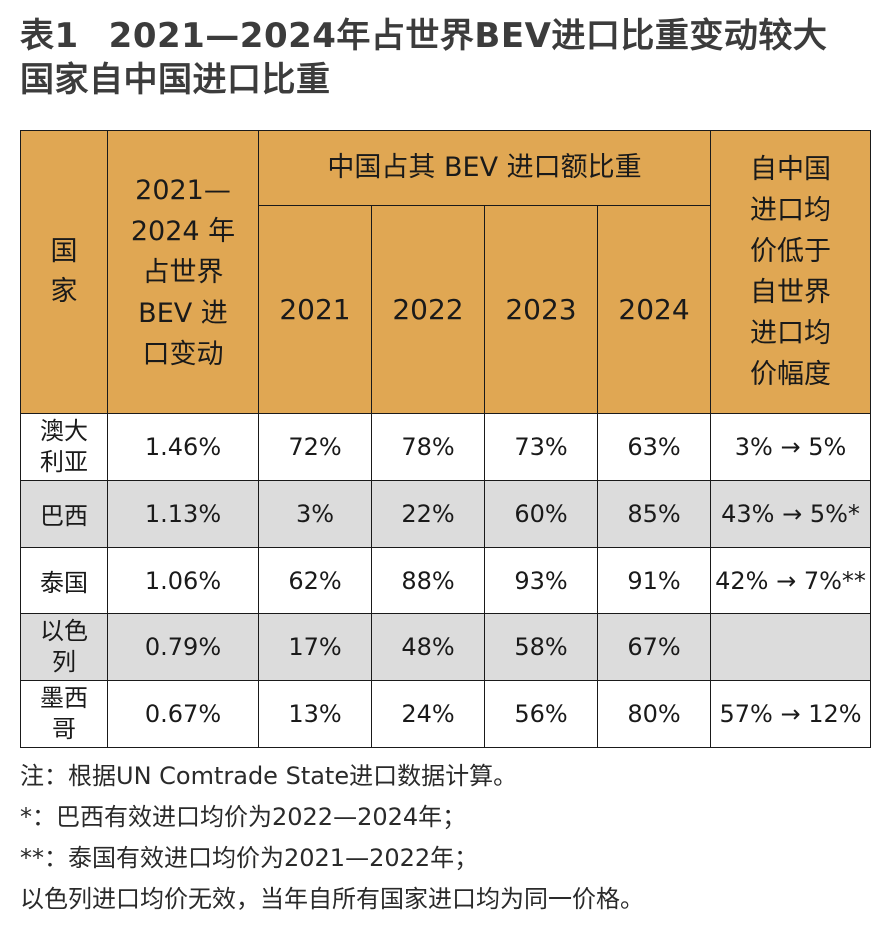 The width and height of the screenshot is (884, 944). What do you see at coordinates (315, 447) in the screenshot?
I see `share-2021-cell: 72%` at bounding box center [315, 447].